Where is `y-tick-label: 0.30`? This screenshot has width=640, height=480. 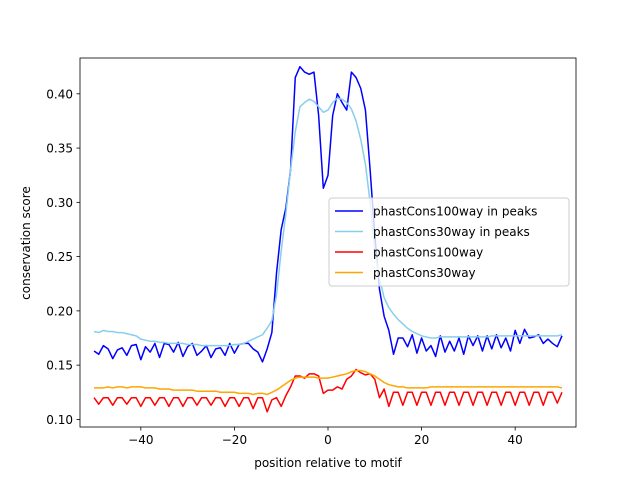
y-tick-label: 0.30 is located at coordinates (59, 203).